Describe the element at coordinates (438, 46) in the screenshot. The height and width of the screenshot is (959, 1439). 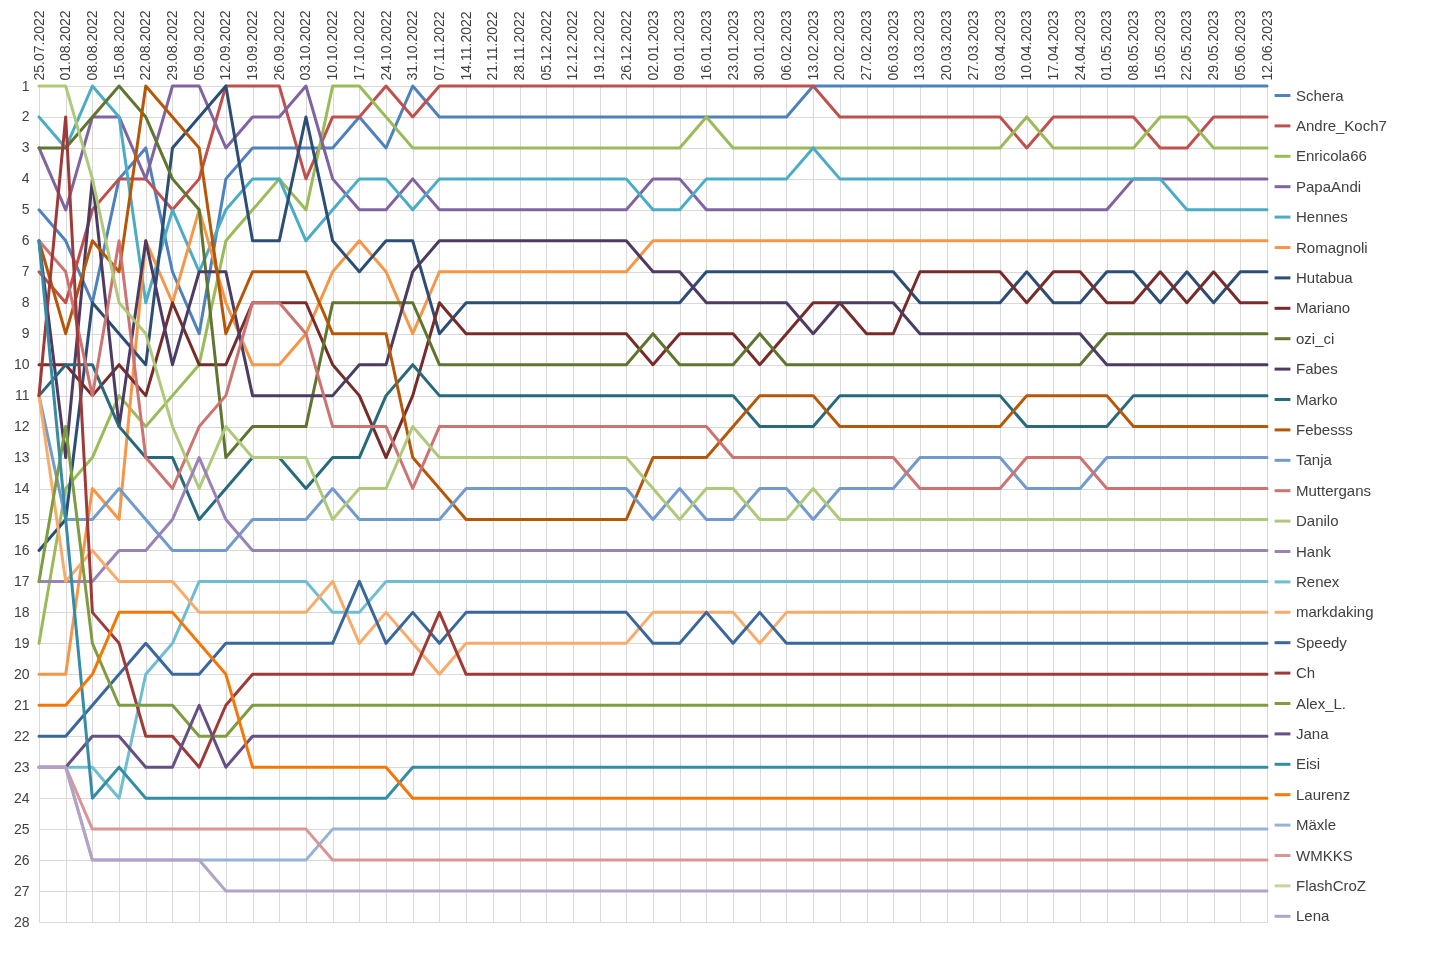
I see `x-tick-label: 07.11.2022` at that location.